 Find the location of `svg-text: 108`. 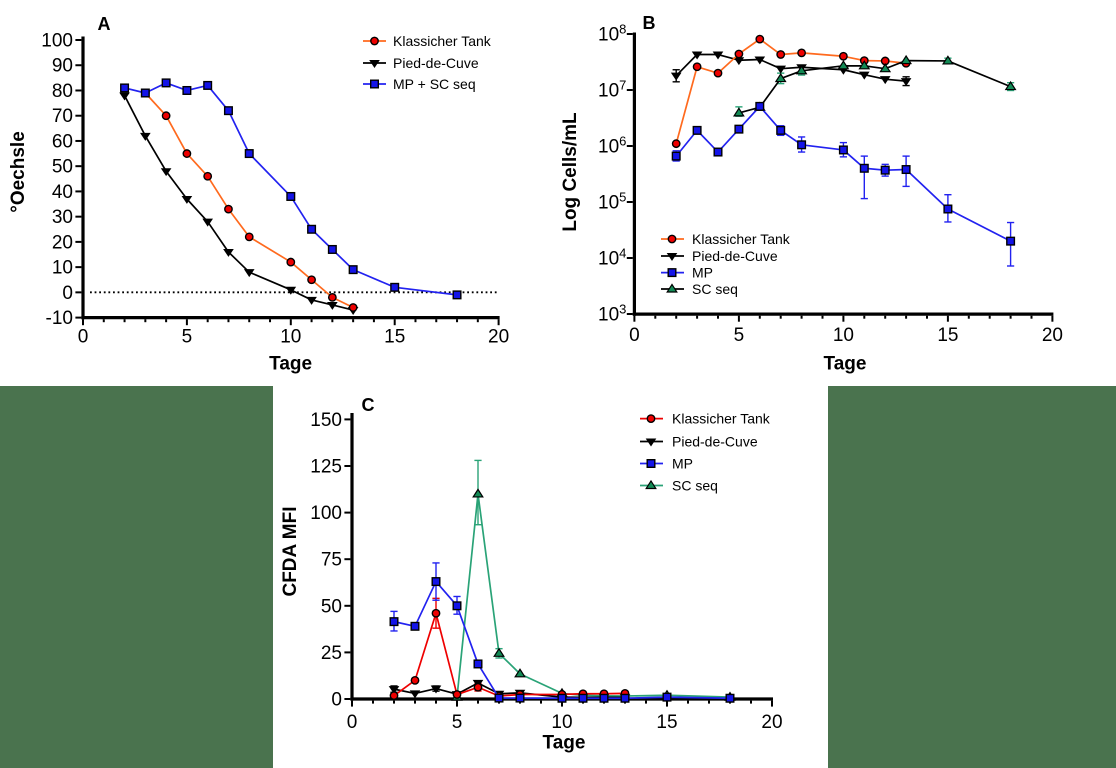

svg-text: 108 is located at coordinates (612, 34).